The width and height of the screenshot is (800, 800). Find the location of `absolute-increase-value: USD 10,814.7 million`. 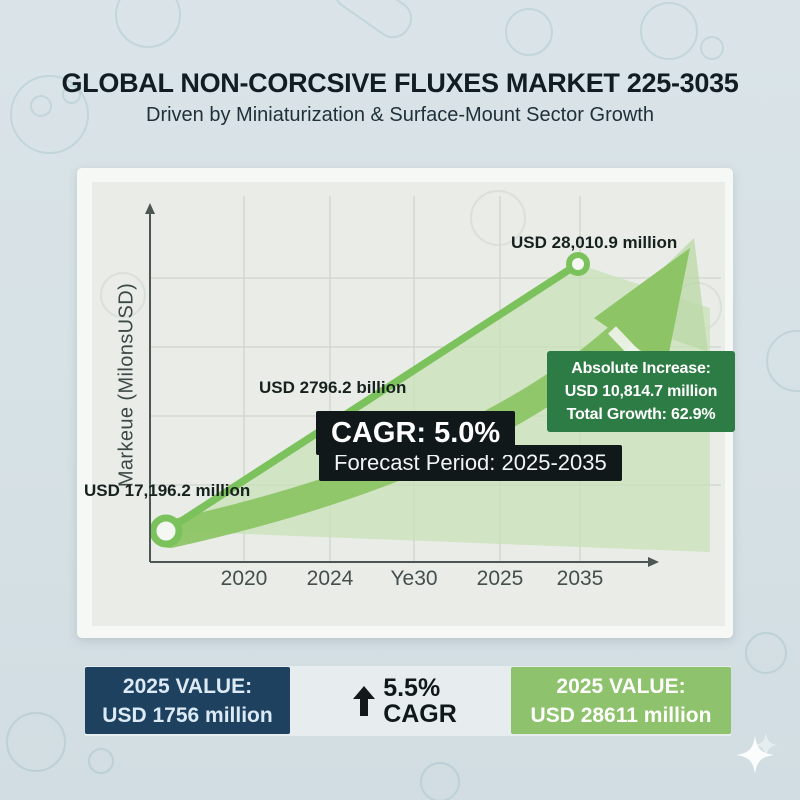

absolute-increase-value: USD 10,814.7 million is located at coordinates (641, 391).